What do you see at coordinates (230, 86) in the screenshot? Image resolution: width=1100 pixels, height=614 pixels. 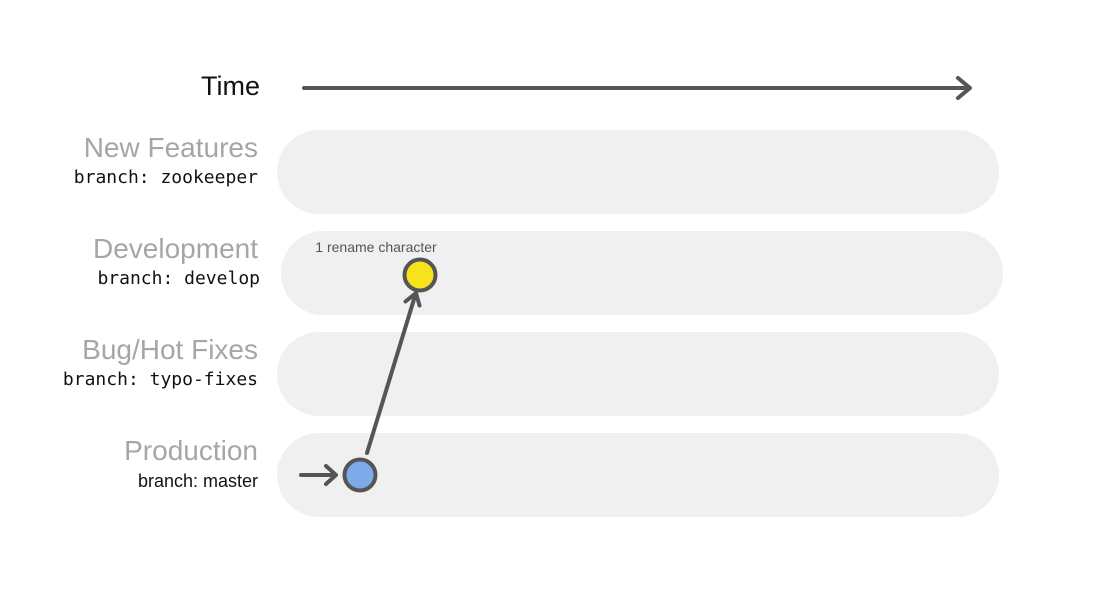 I see `time-axis-label: Time` at bounding box center [230, 86].